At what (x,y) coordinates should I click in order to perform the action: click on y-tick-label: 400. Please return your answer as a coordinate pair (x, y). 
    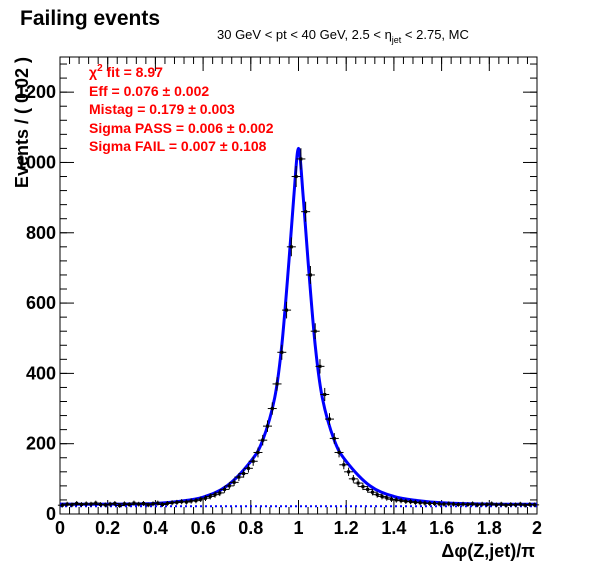
    Looking at the image, I should click on (41, 373).